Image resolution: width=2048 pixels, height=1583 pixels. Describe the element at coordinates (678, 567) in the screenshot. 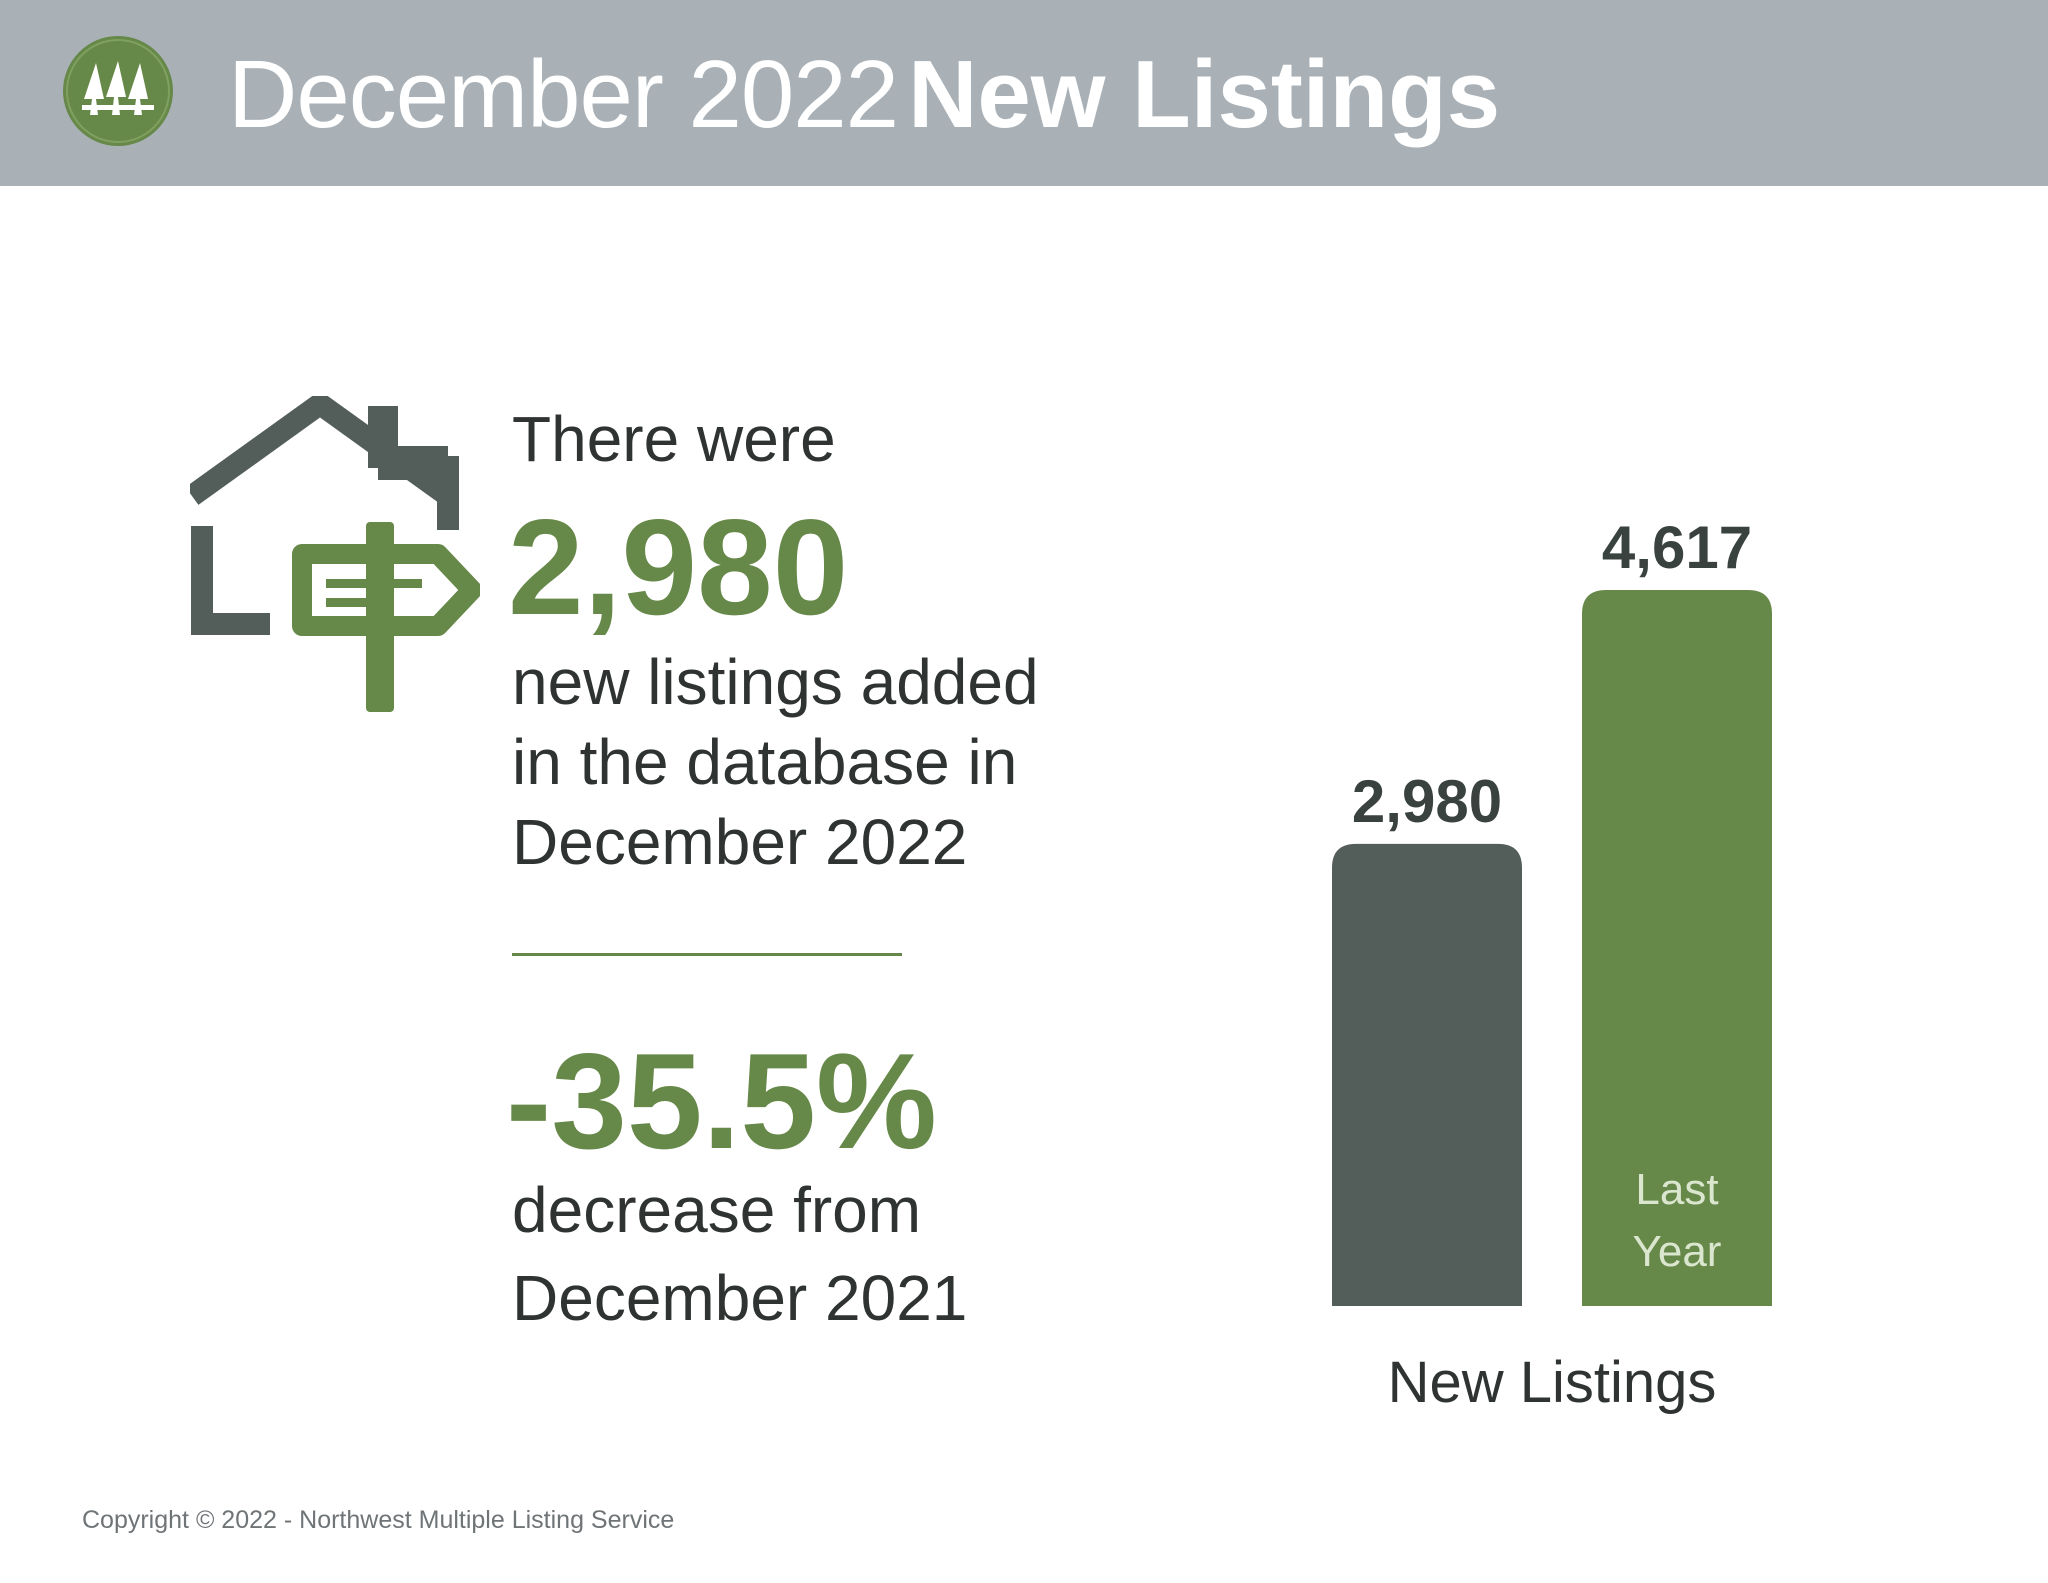

I see `new-listings-value: 2,980` at that location.